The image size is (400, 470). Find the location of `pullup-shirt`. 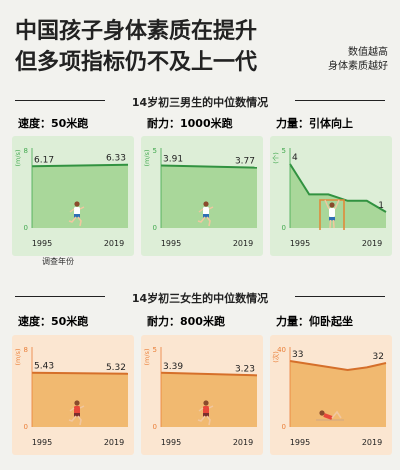

pullup-shirt is located at coordinates (332, 212).